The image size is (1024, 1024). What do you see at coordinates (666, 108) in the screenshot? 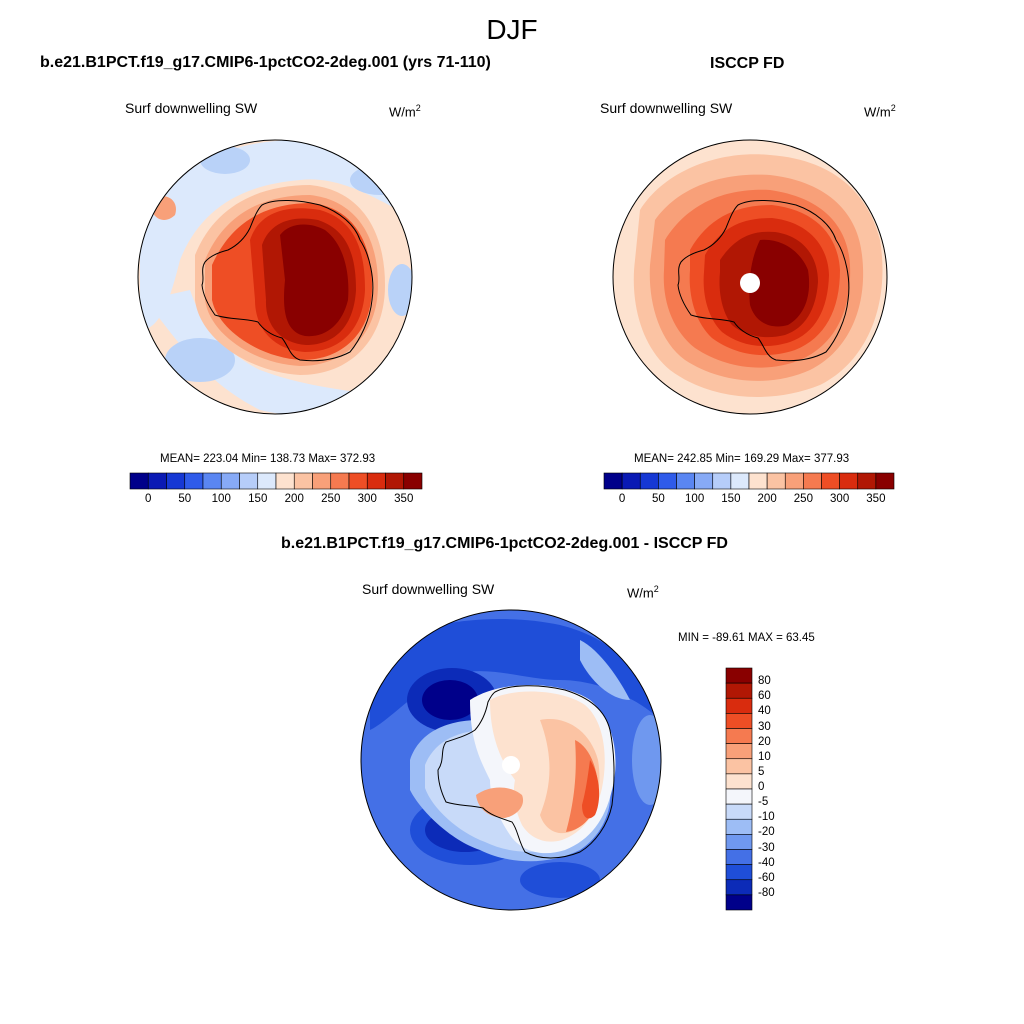
I see `panel2-variable: Surf downwelling SW` at bounding box center [666, 108].